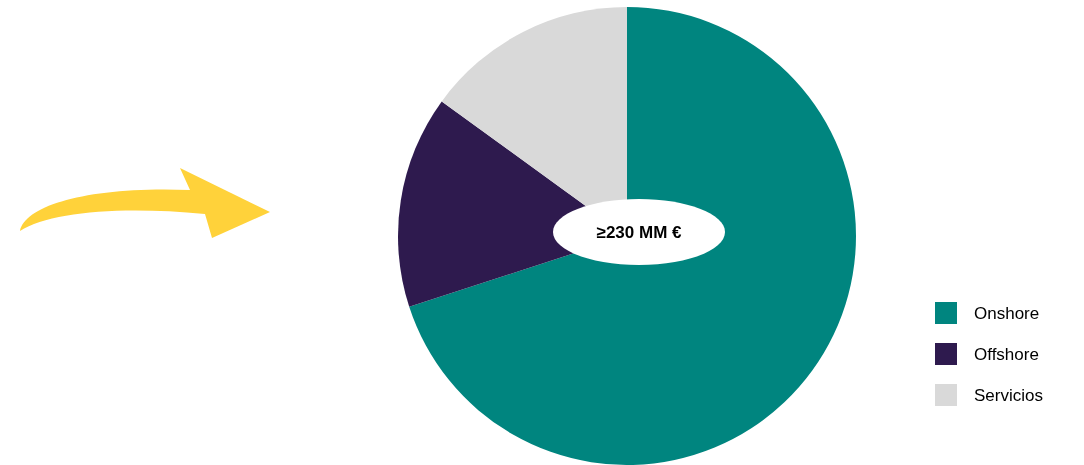 Image resolution: width=1084 pixels, height=465 pixels. I want to click on legend-label: Servicios, so click(1008, 395).